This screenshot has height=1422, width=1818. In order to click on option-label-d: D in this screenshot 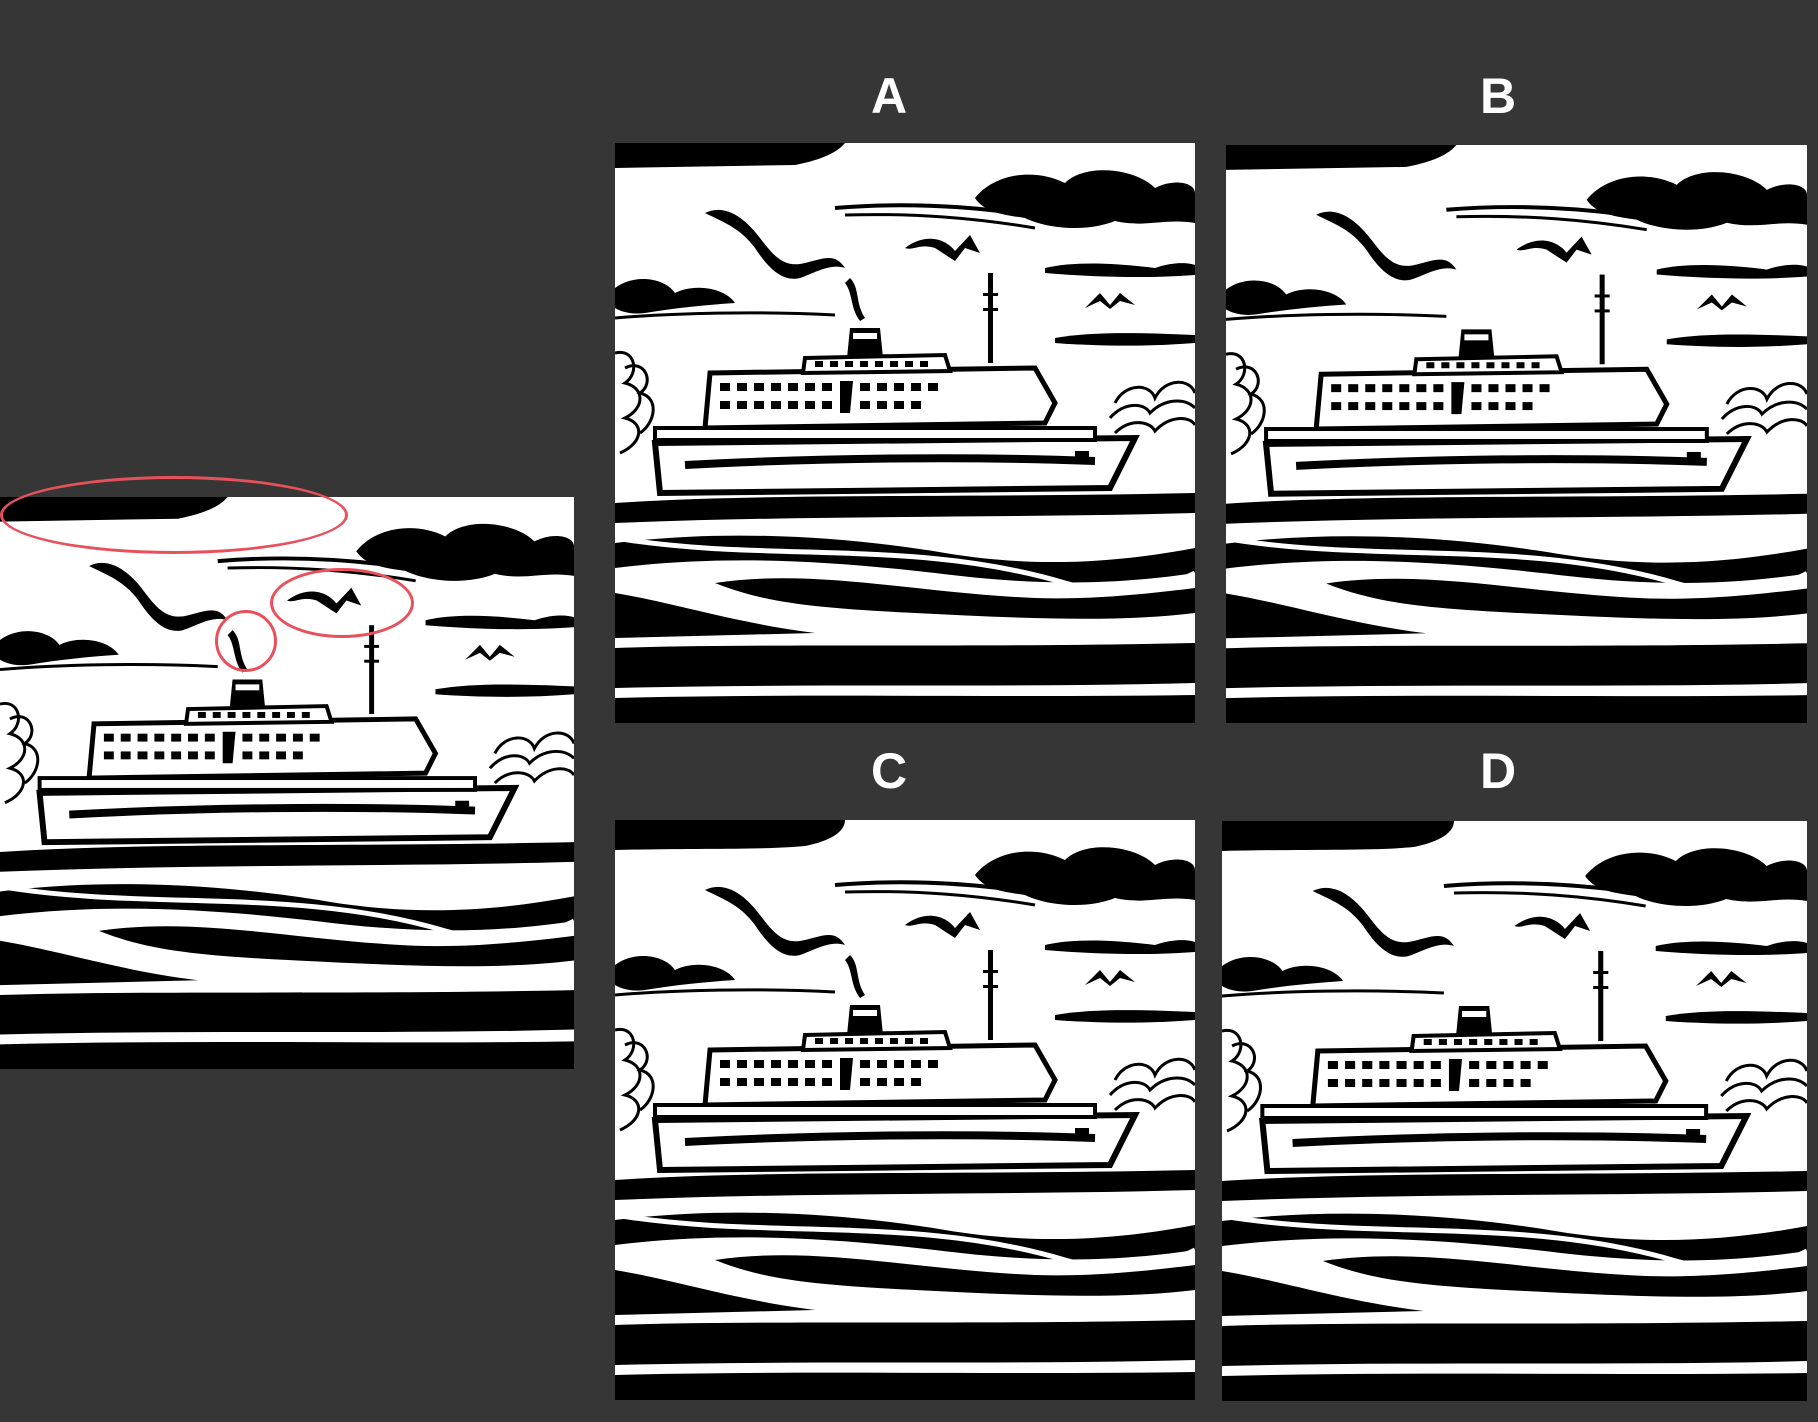, I will do `click(1498, 771)`.